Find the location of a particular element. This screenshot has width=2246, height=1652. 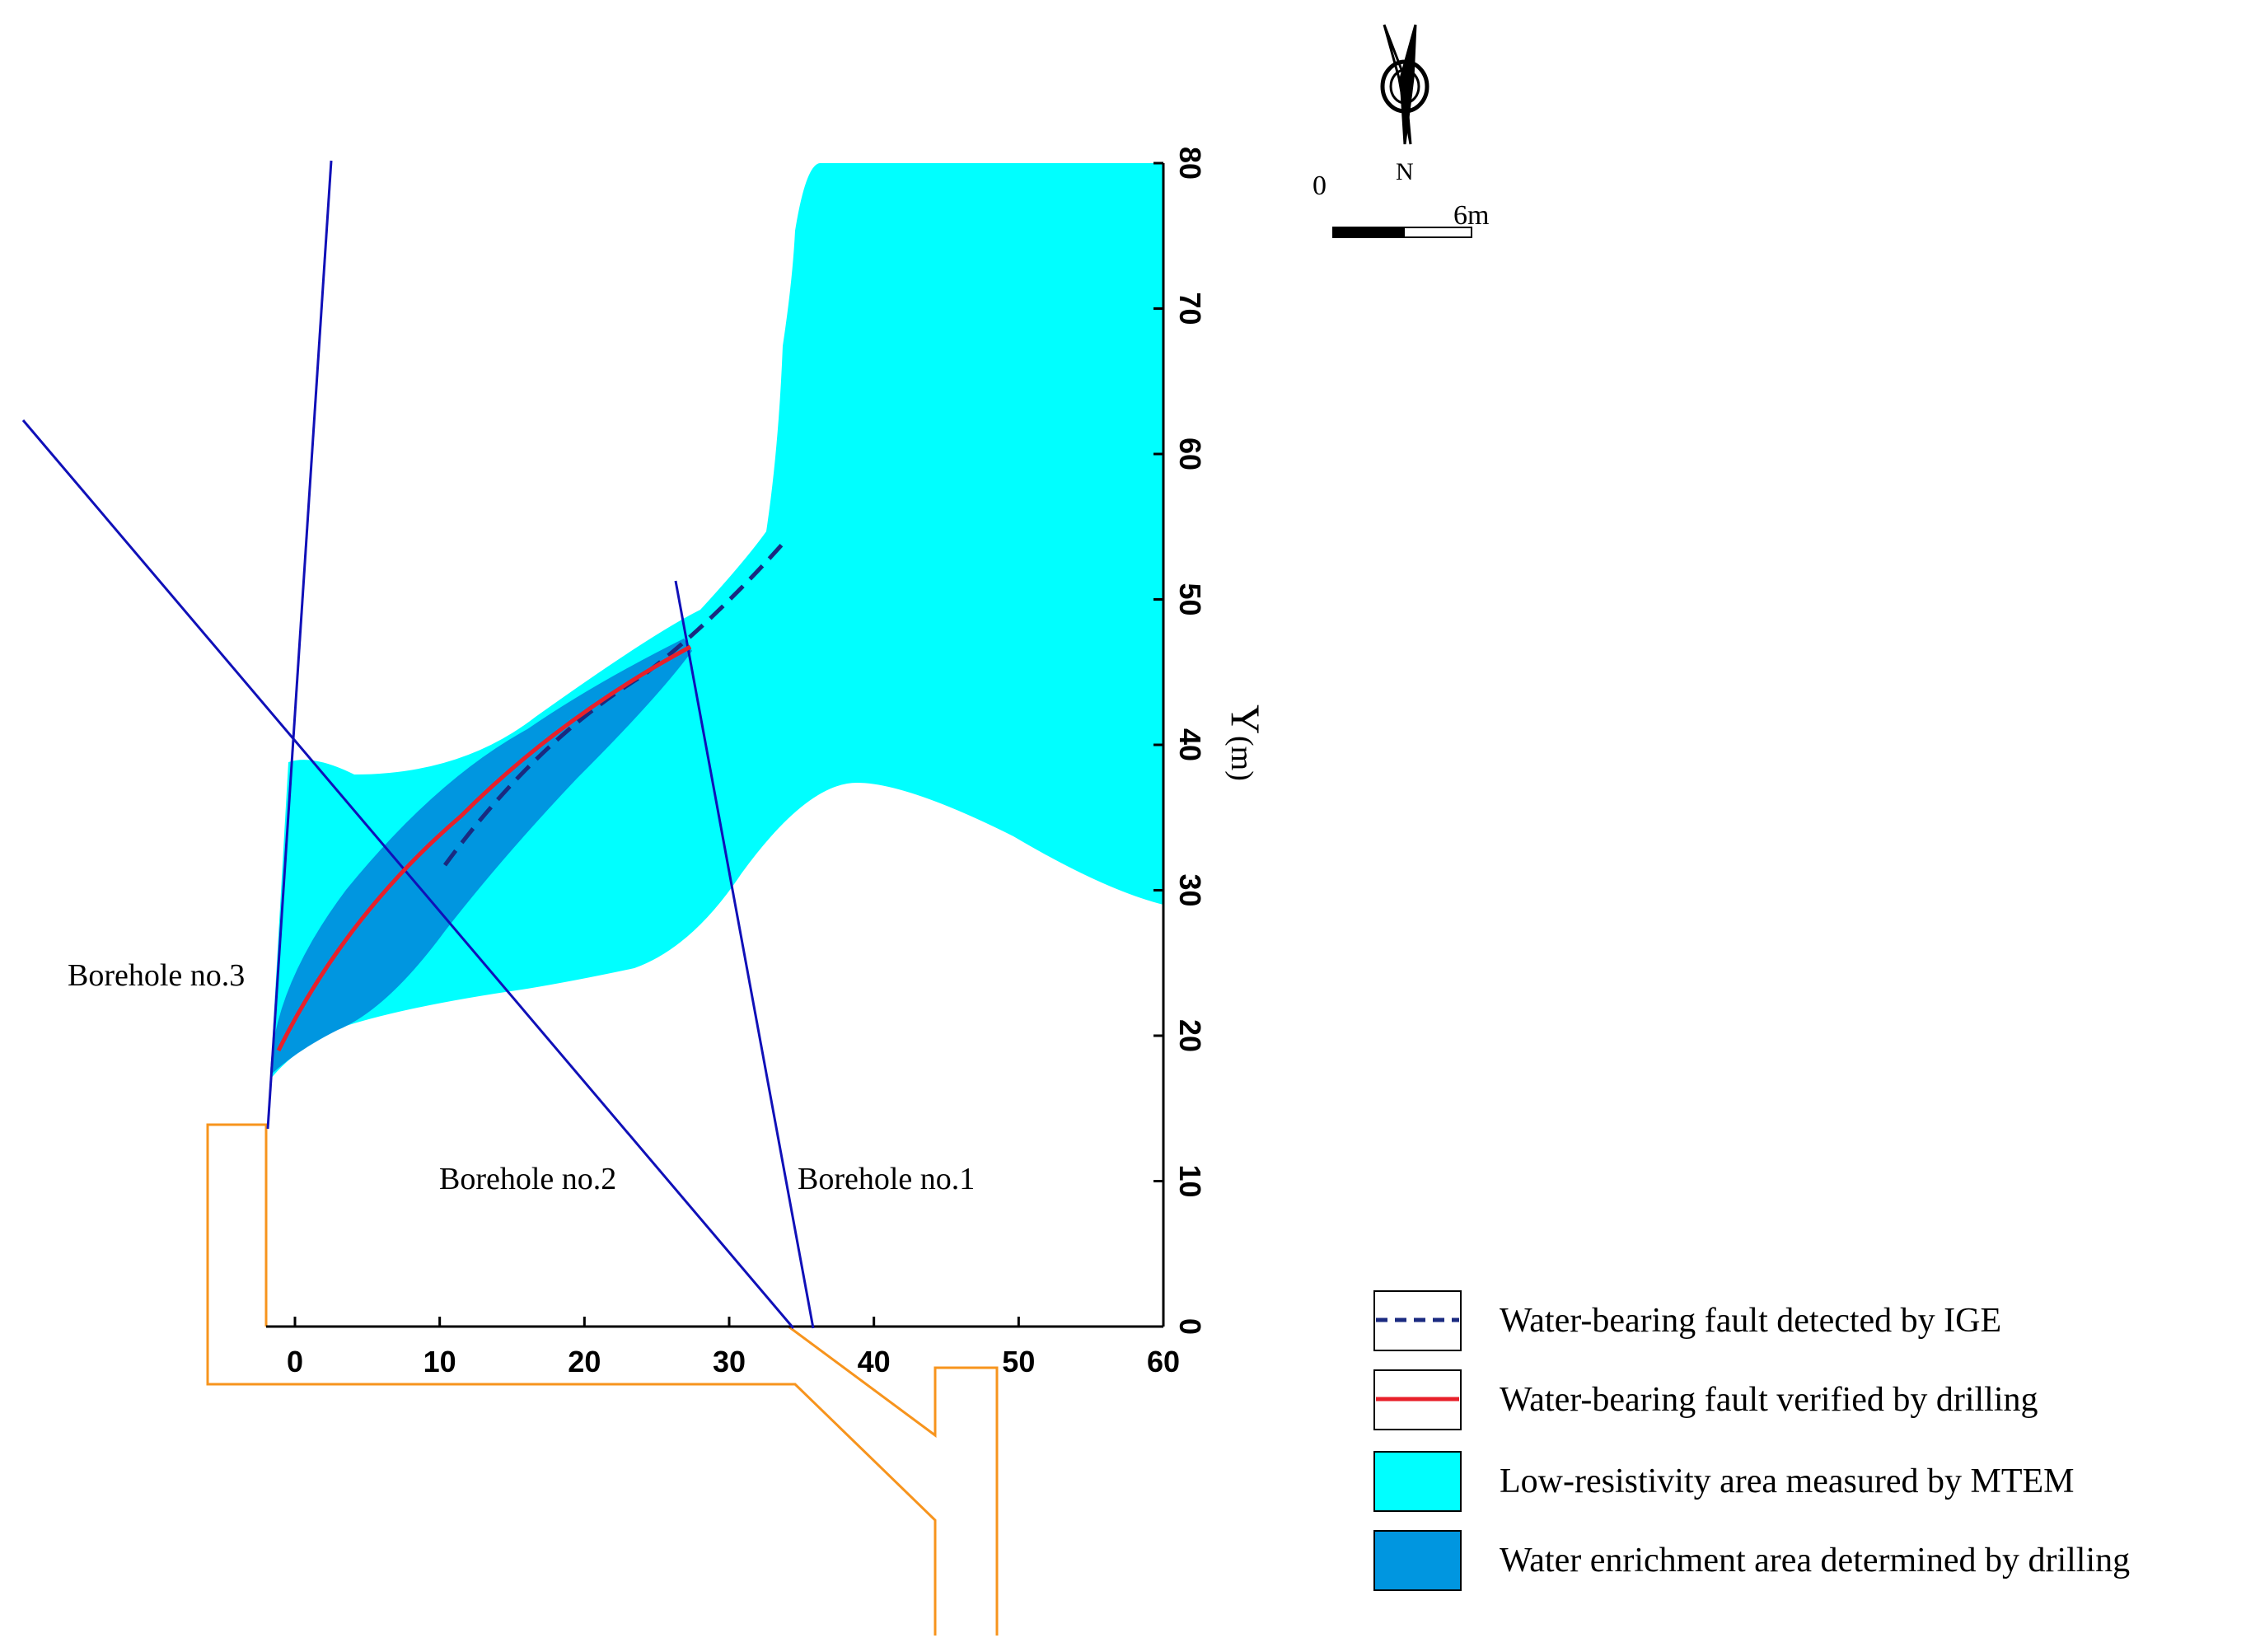

legend-label: Low-resistivity area measured by MTEM is located at coordinates (1787, 1481).